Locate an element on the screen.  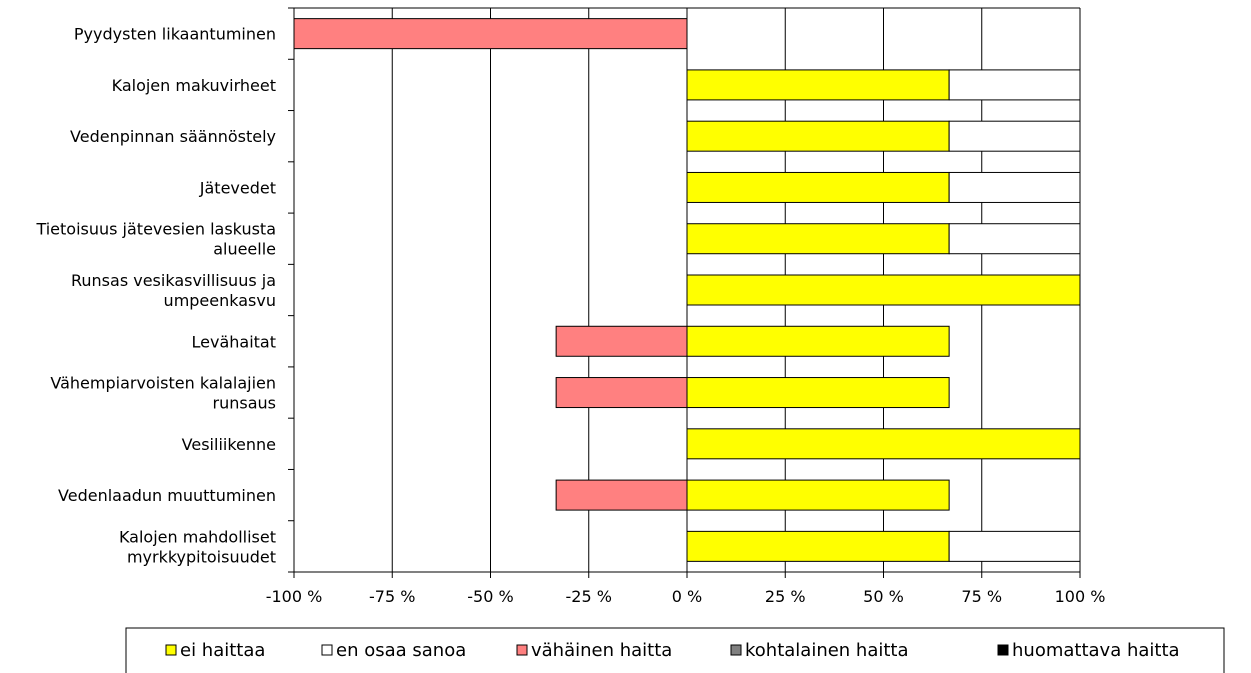
legend-label: vähäinen haitta is located at coordinates (601, 650).